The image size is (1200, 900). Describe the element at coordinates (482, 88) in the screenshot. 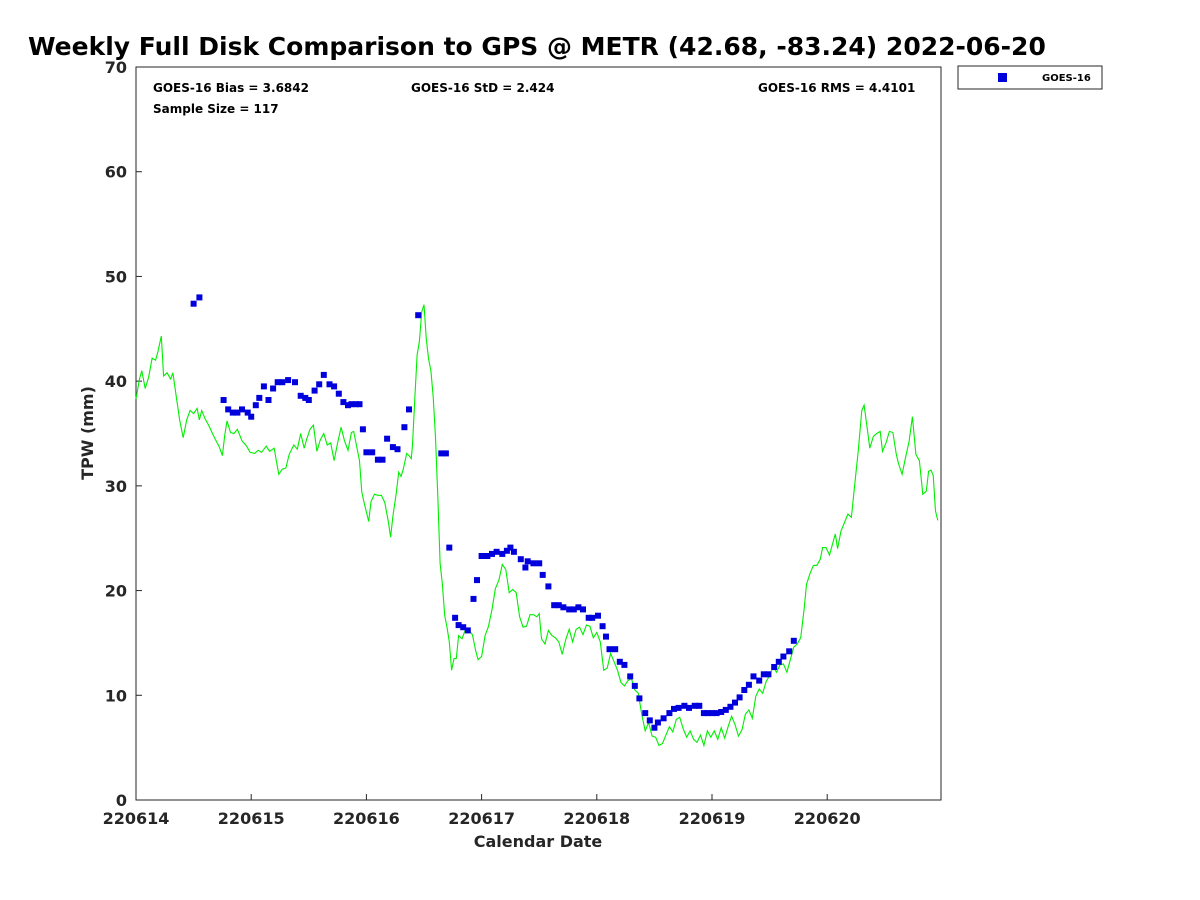

I see `std-stat: GOES-16 StD = 2.424` at that location.